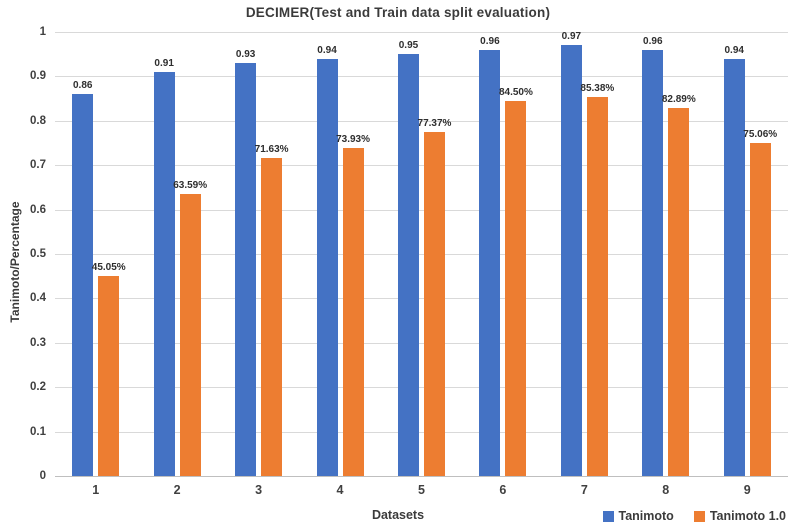 This screenshot has width=796, height=528. What do you see at coordinates (679, 285) in the screenshot?
I see `bar-tanimoto-1-0-8: 82.89%` at bounding box center [679, 285].